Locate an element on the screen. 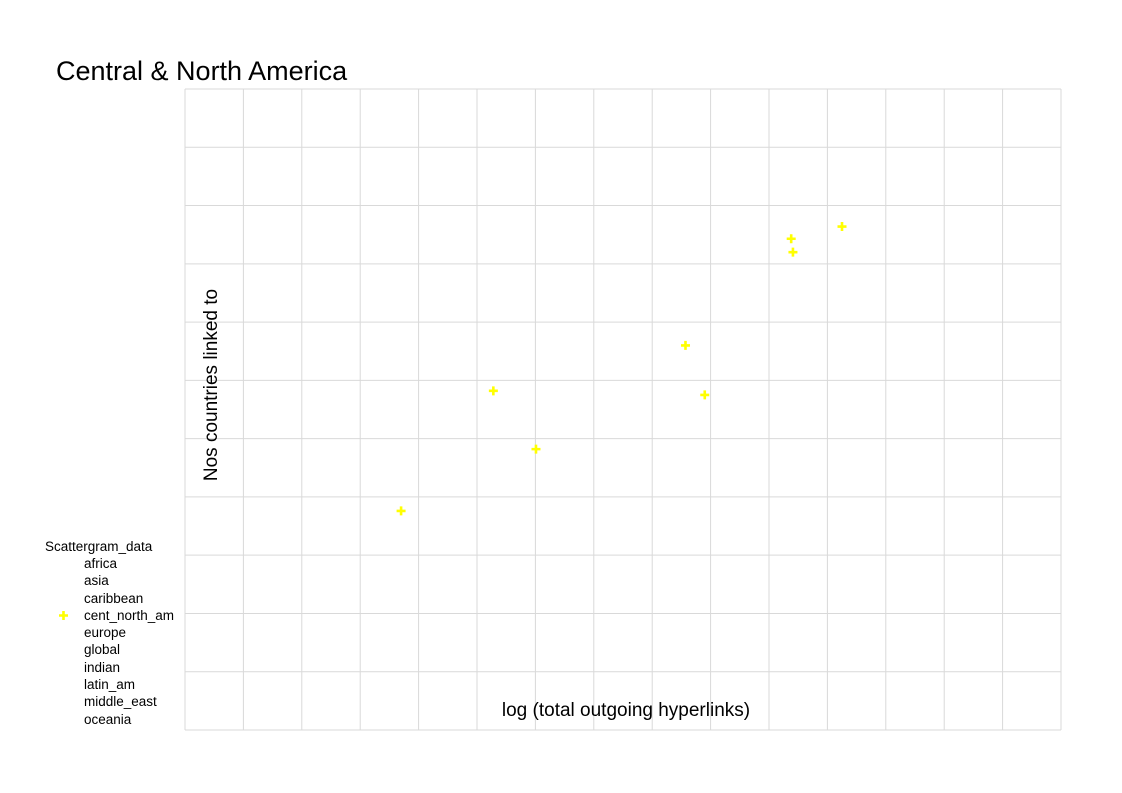 This screenshot has width=1122, height=793. legend-entry-label: oceania is located at coordinates (108, 719).